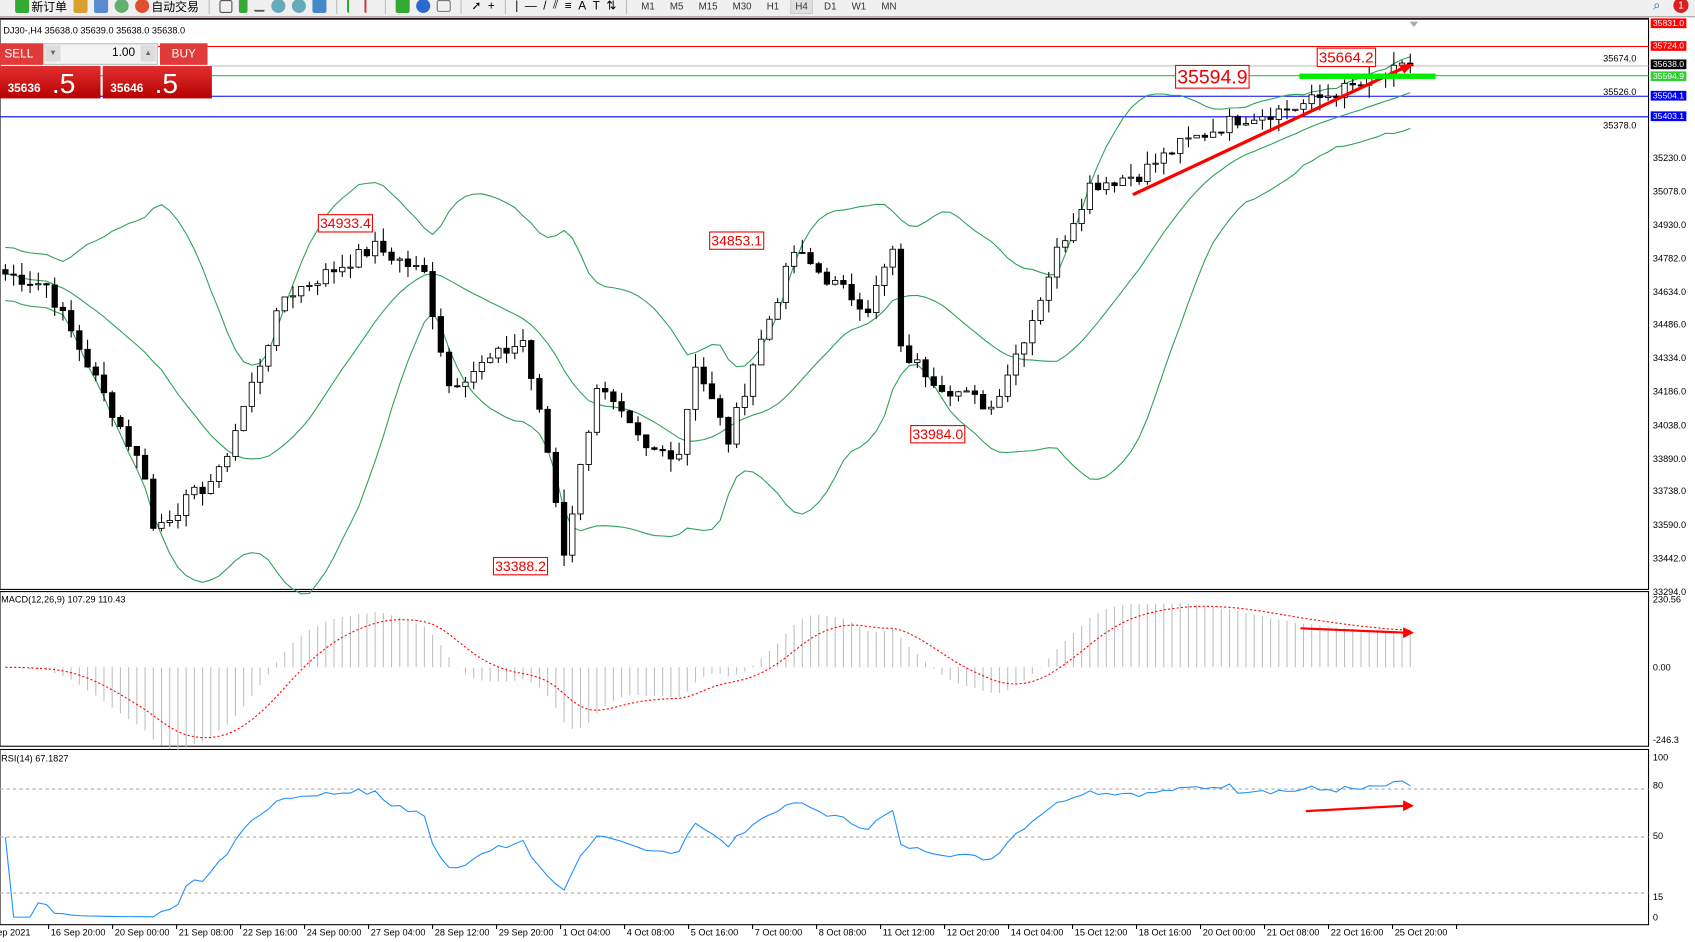 The width and height of the screenshot is (1695, 942). Describe the element at coordinates (596, 6) in the screenshot. I see `text-label-icon: T` at that location.